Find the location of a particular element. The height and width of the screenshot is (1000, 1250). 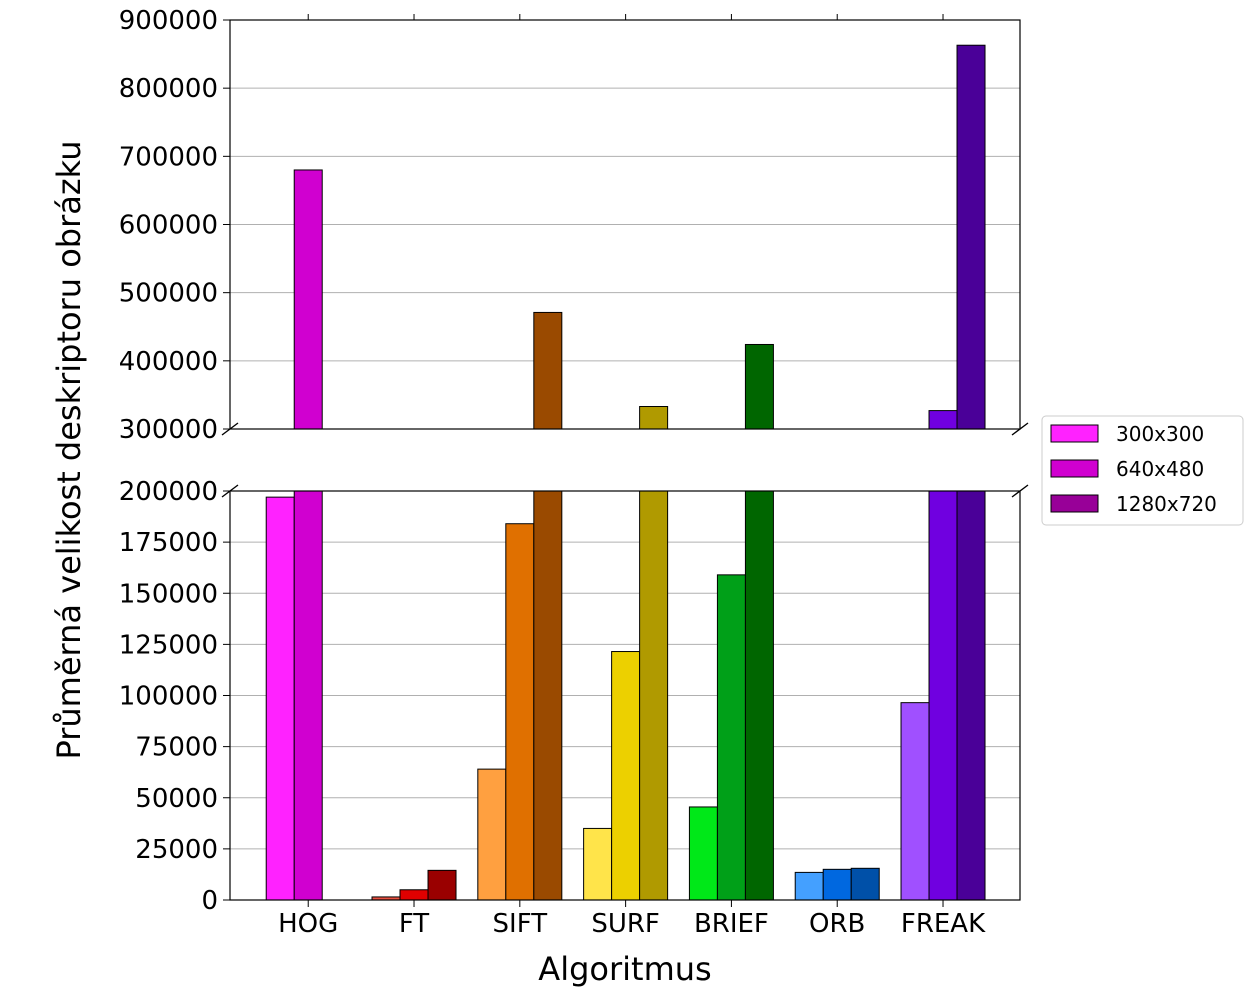

lower-ytick-label: 150000 is located at coordinates (168, 594).